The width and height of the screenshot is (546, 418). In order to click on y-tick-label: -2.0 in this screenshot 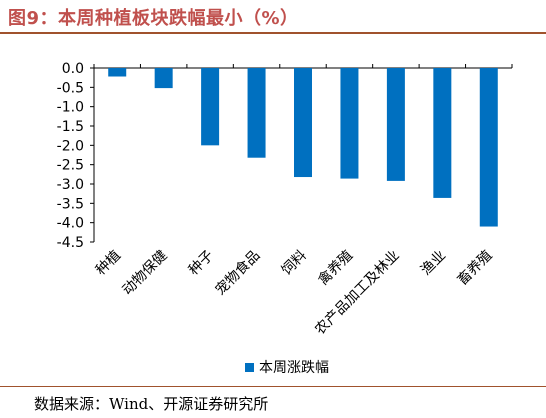, I will do `click(70, 146)`.